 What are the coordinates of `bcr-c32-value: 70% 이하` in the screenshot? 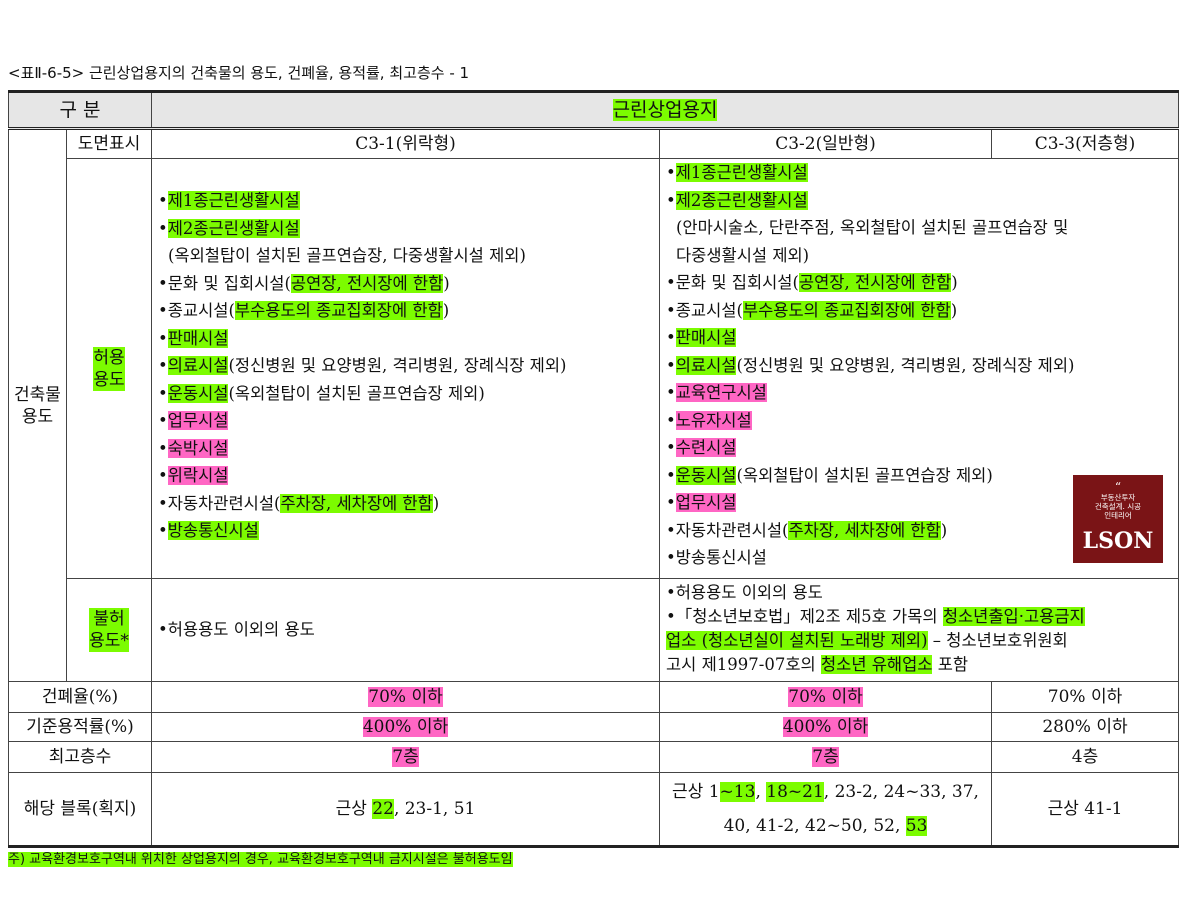 It's located at (825, 697).